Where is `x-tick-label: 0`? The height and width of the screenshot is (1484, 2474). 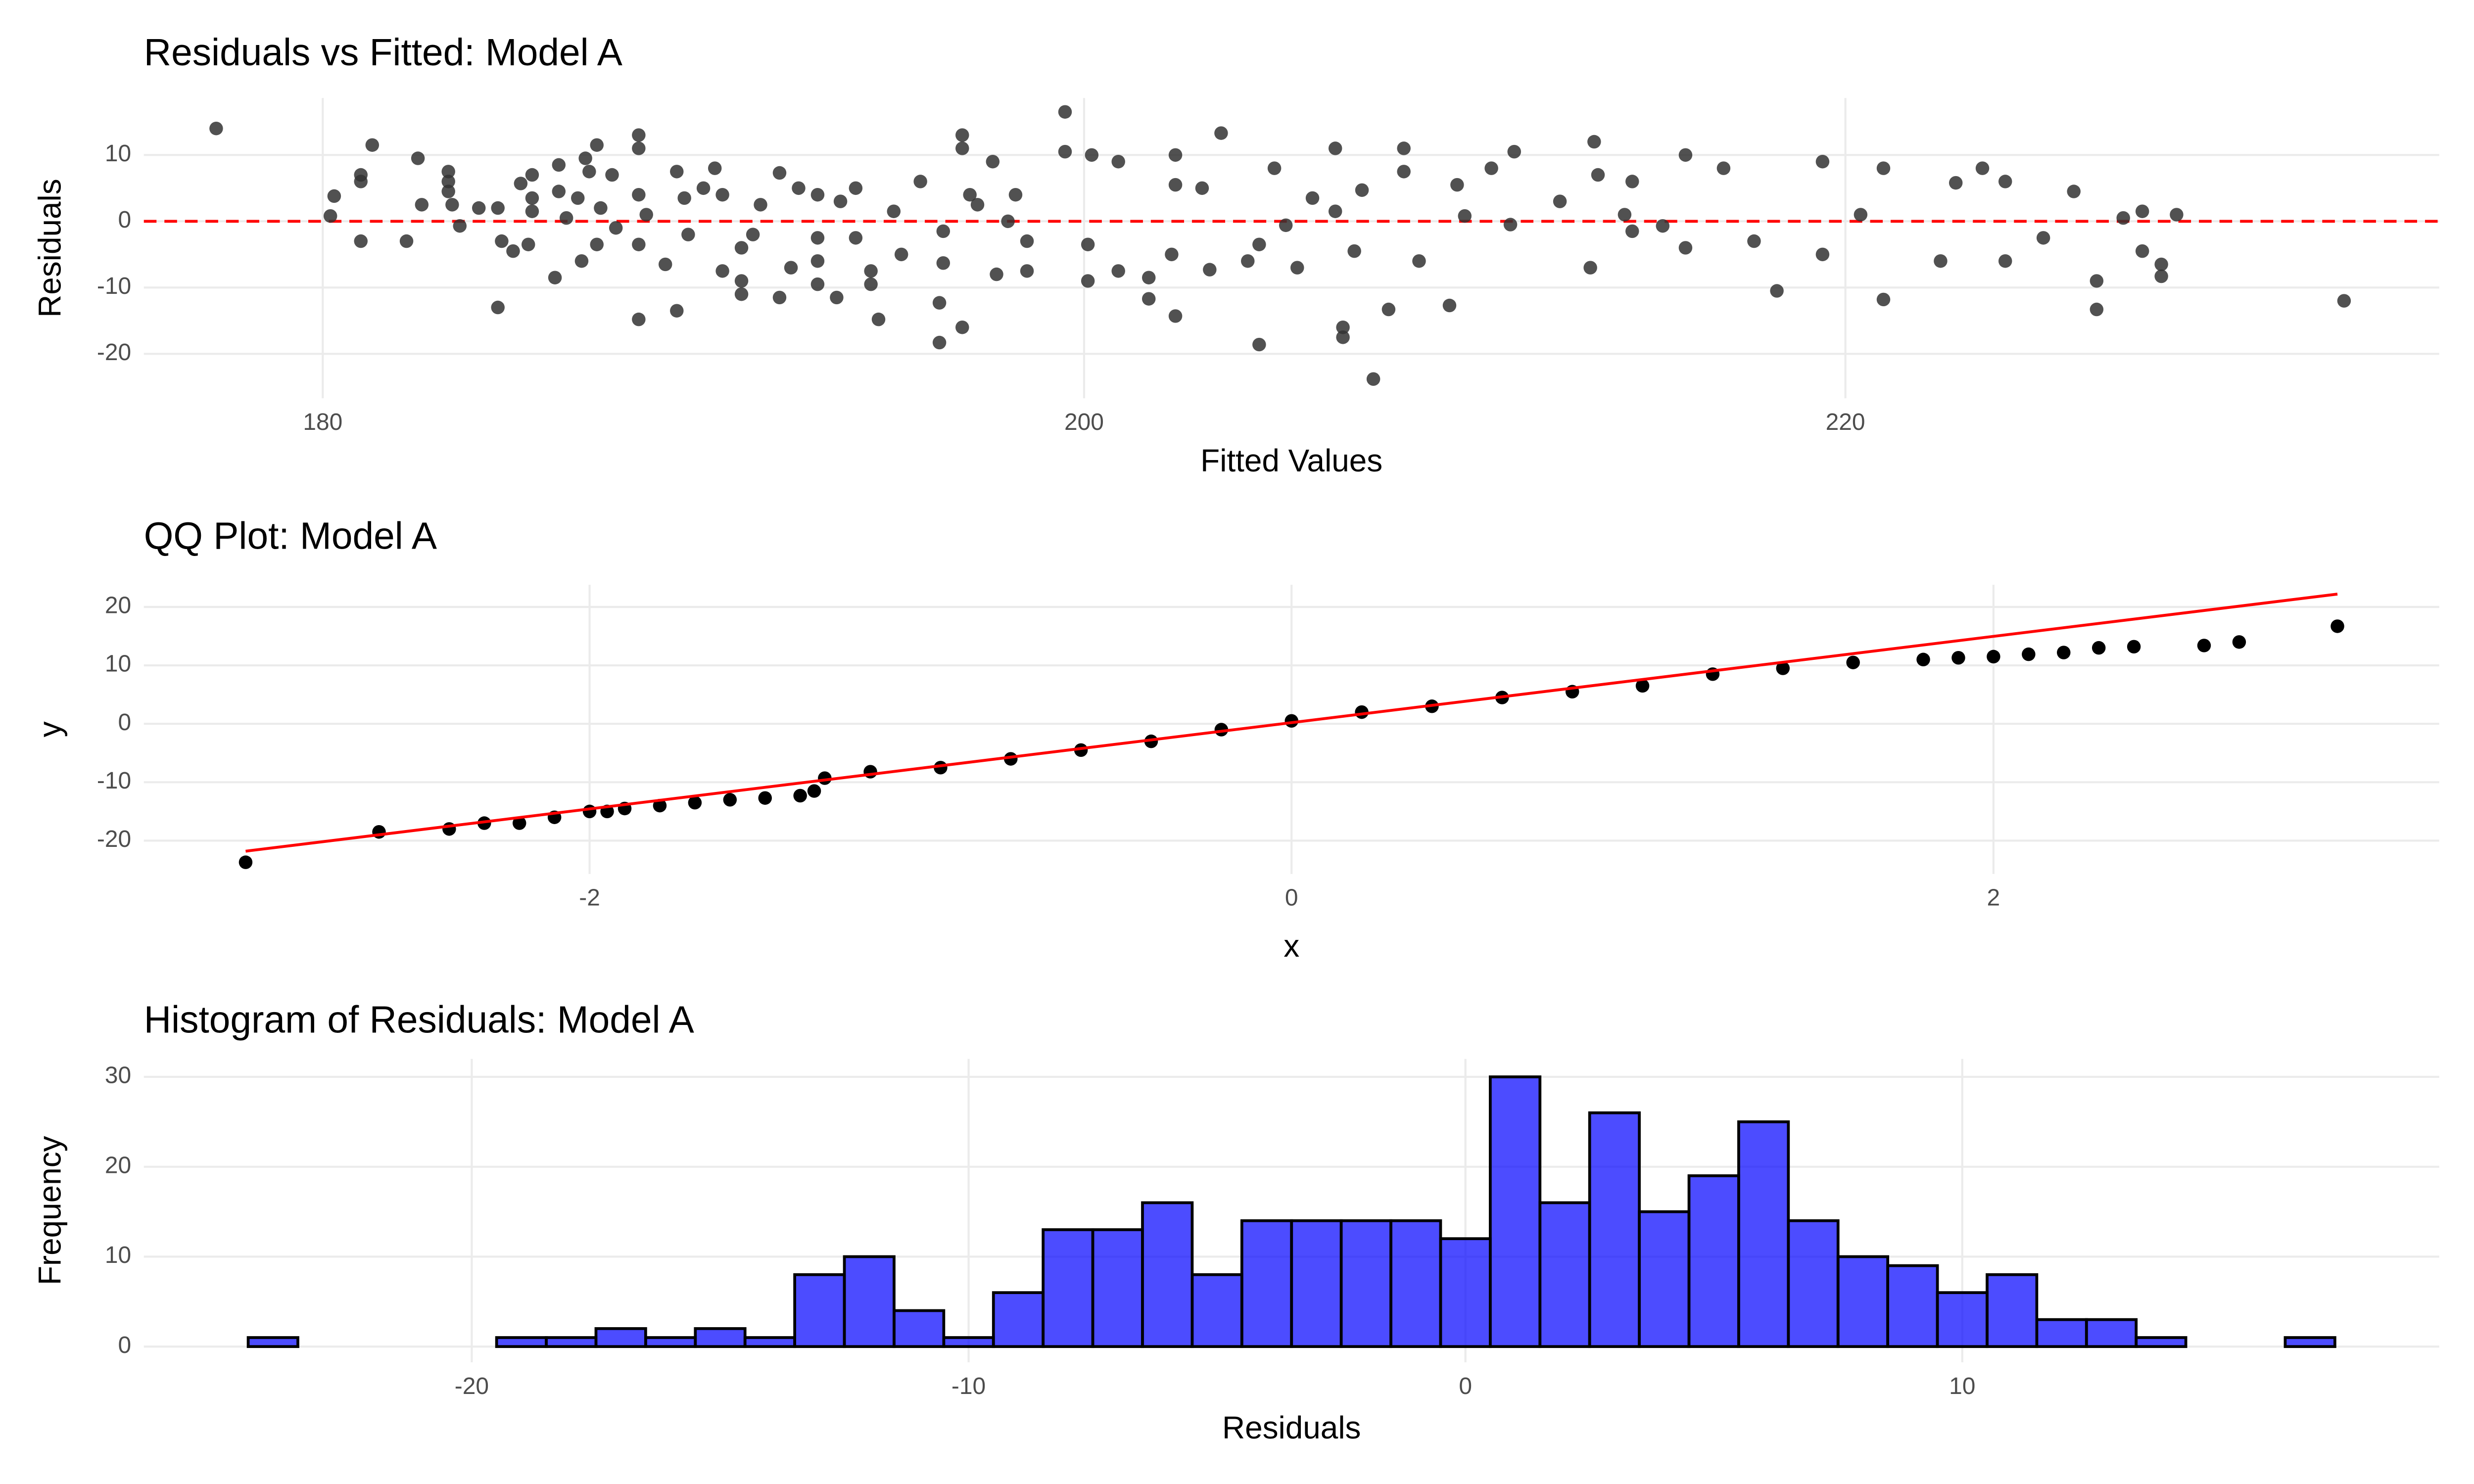 x-tick-label: 0 is located at coordinates (1292, 898).